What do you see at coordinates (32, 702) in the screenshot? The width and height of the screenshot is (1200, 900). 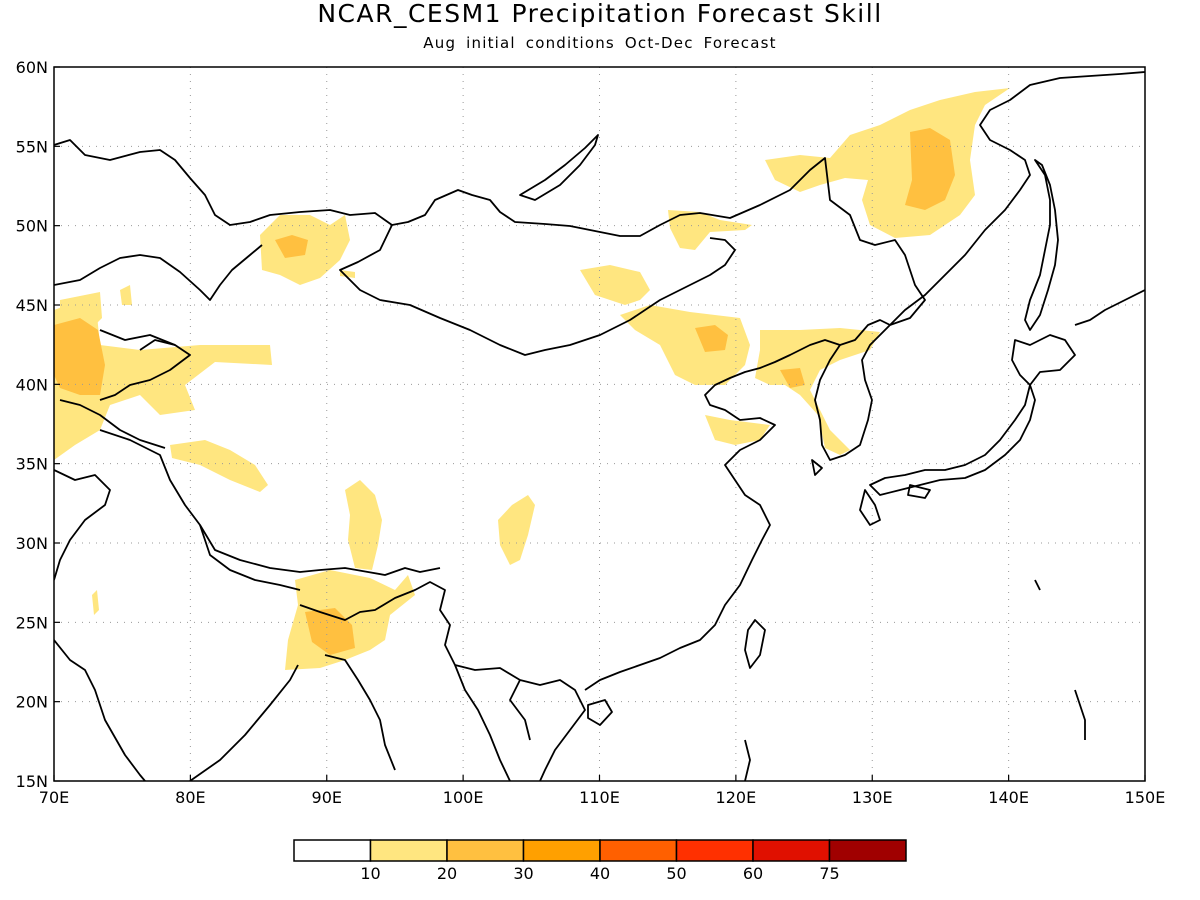 I see `lat-tick-label: 20N` at bounding box center [32, 702].